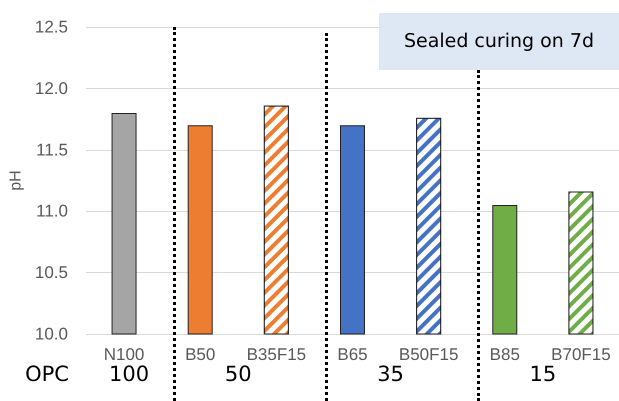  I want to click on x-tick-label: B70F15, so click(581, 354).